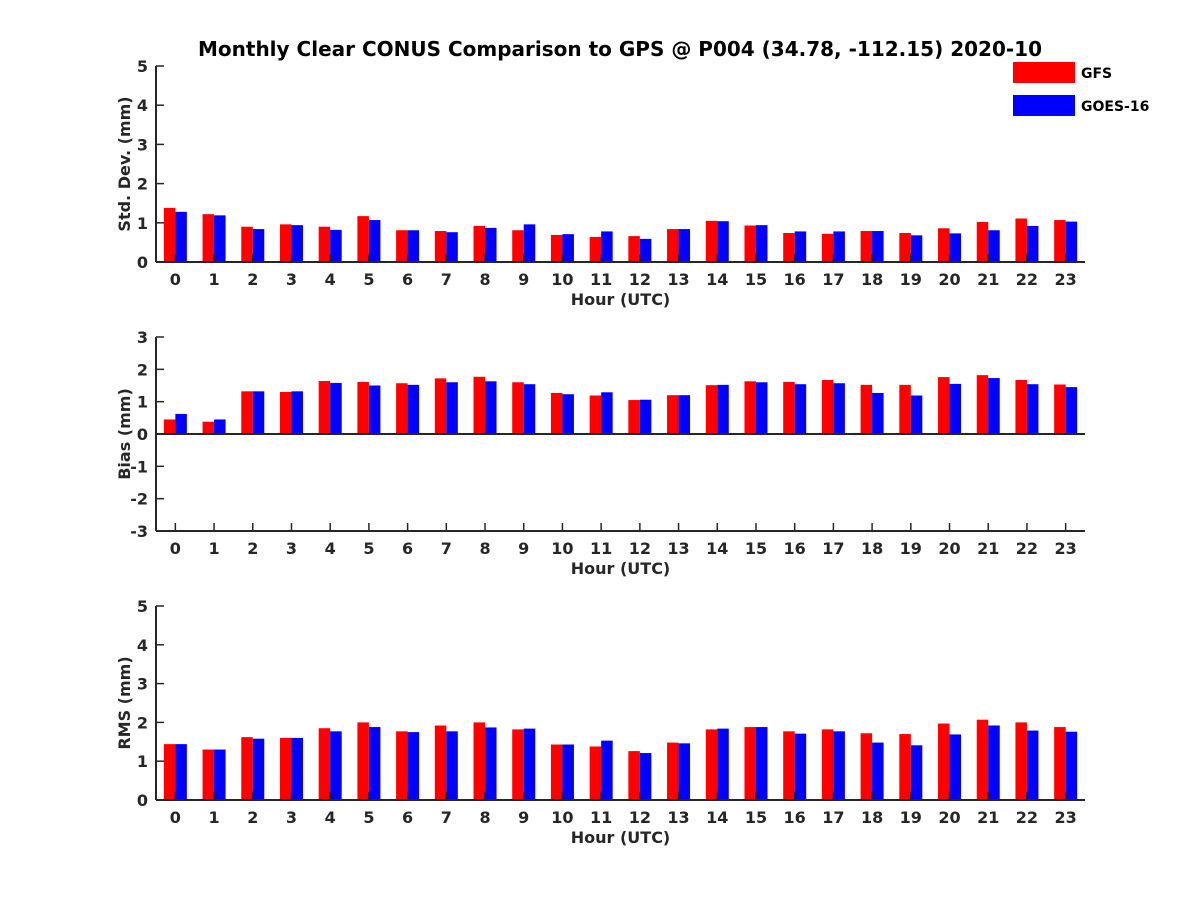 This screenshot has height=900, width=1200. I want to click on chart-legend: GFS GOES-16, so click(1081, 89).